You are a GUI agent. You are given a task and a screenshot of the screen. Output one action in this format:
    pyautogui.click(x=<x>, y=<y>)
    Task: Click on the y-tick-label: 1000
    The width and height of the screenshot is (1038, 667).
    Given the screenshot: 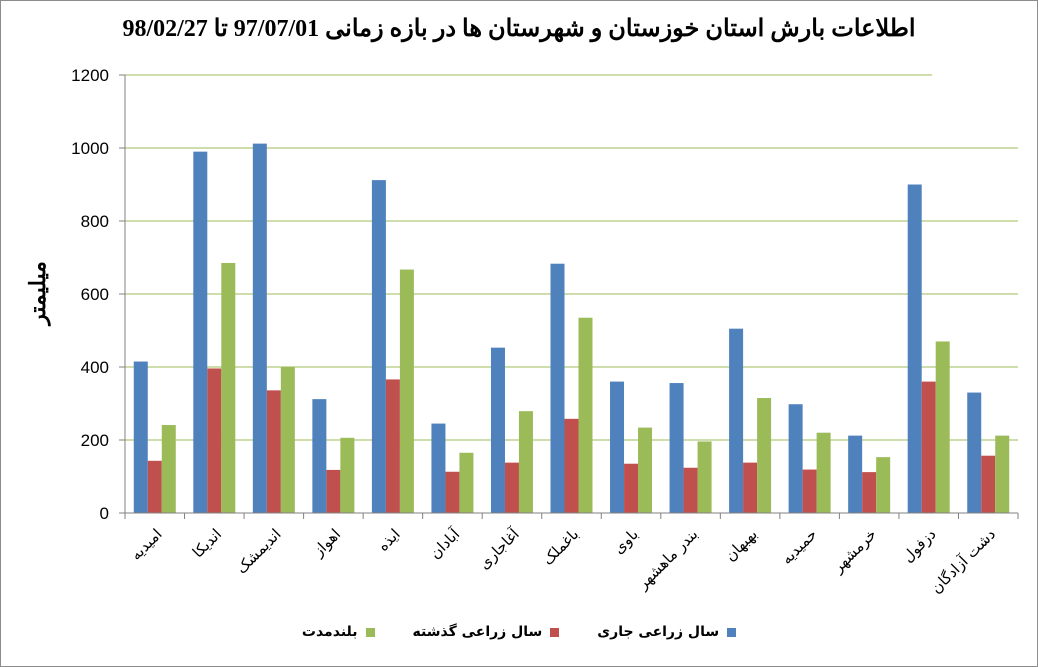 What is the action you would take?
    pyautogui.click(x=90, y=148)
    